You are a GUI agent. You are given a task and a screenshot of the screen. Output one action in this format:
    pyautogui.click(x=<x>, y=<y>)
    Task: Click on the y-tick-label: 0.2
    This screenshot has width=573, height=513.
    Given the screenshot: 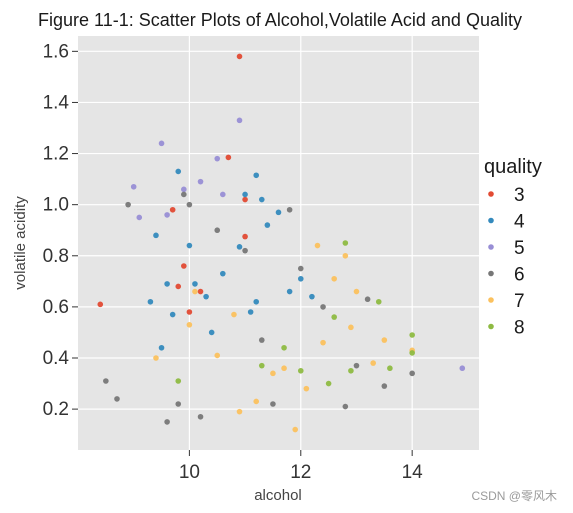 What is the action you would take?
    pyautogui.click(x=56, y=409)
    